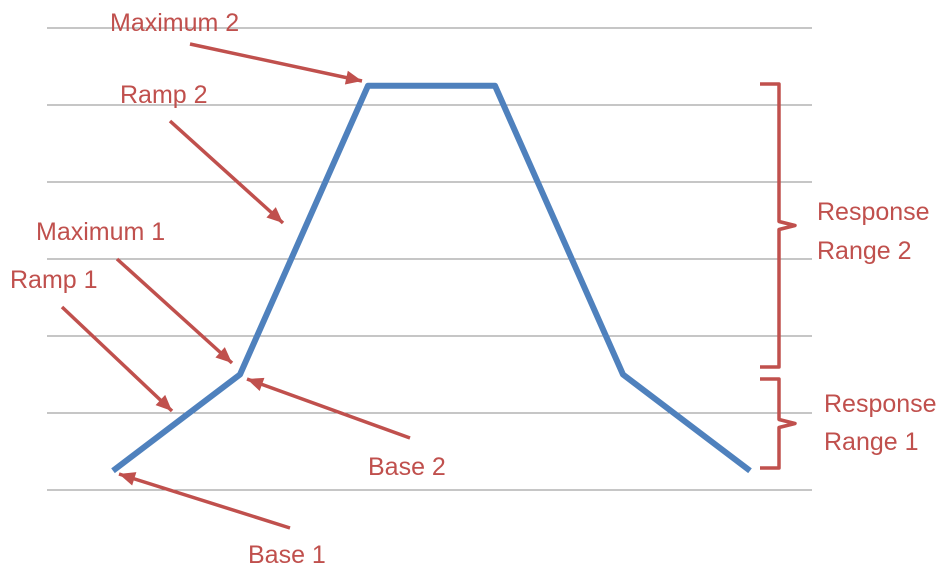 This screenshot has width=952, height=567. What do you see at coordinates (100, 232) in the screenshot?
I see `annotation-label: Maximum 1` at bounding box center [100, 232].